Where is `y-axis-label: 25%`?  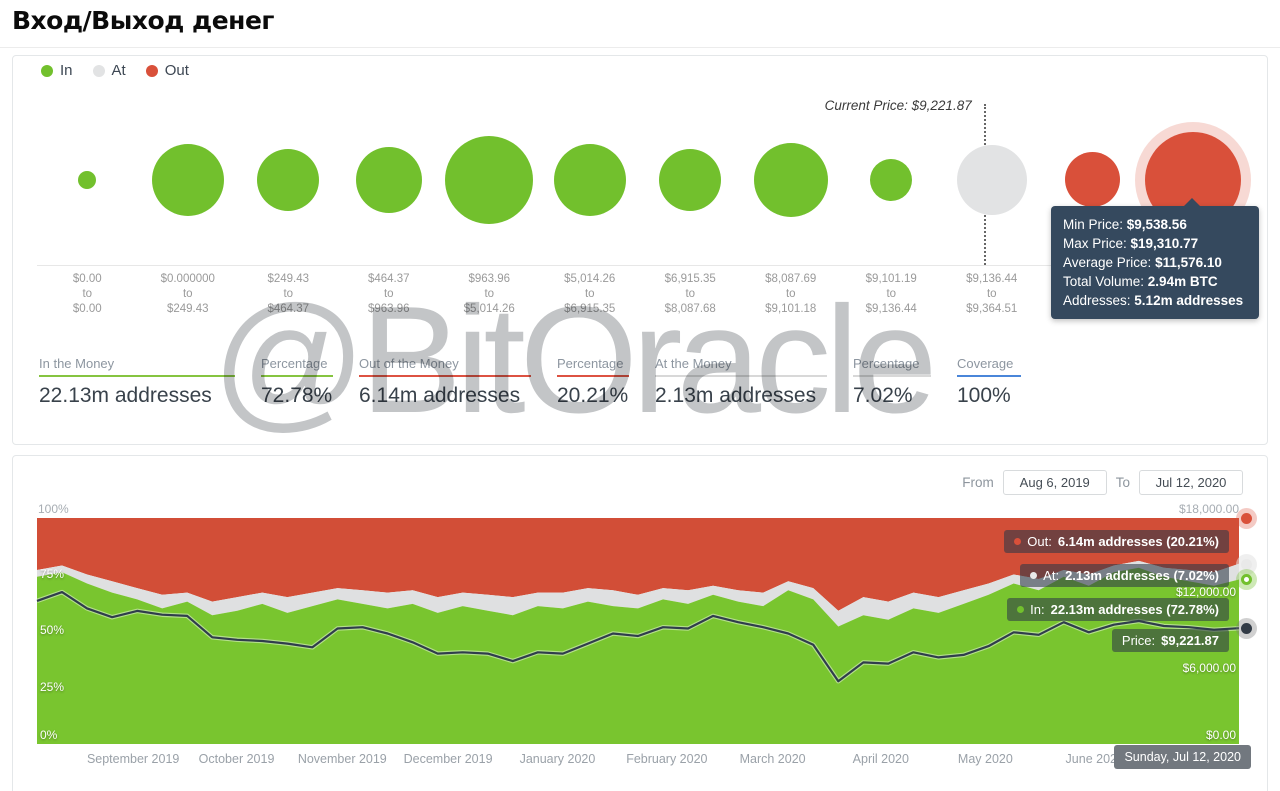
y-axis-label: 25% is located at coordinates (52, 686).